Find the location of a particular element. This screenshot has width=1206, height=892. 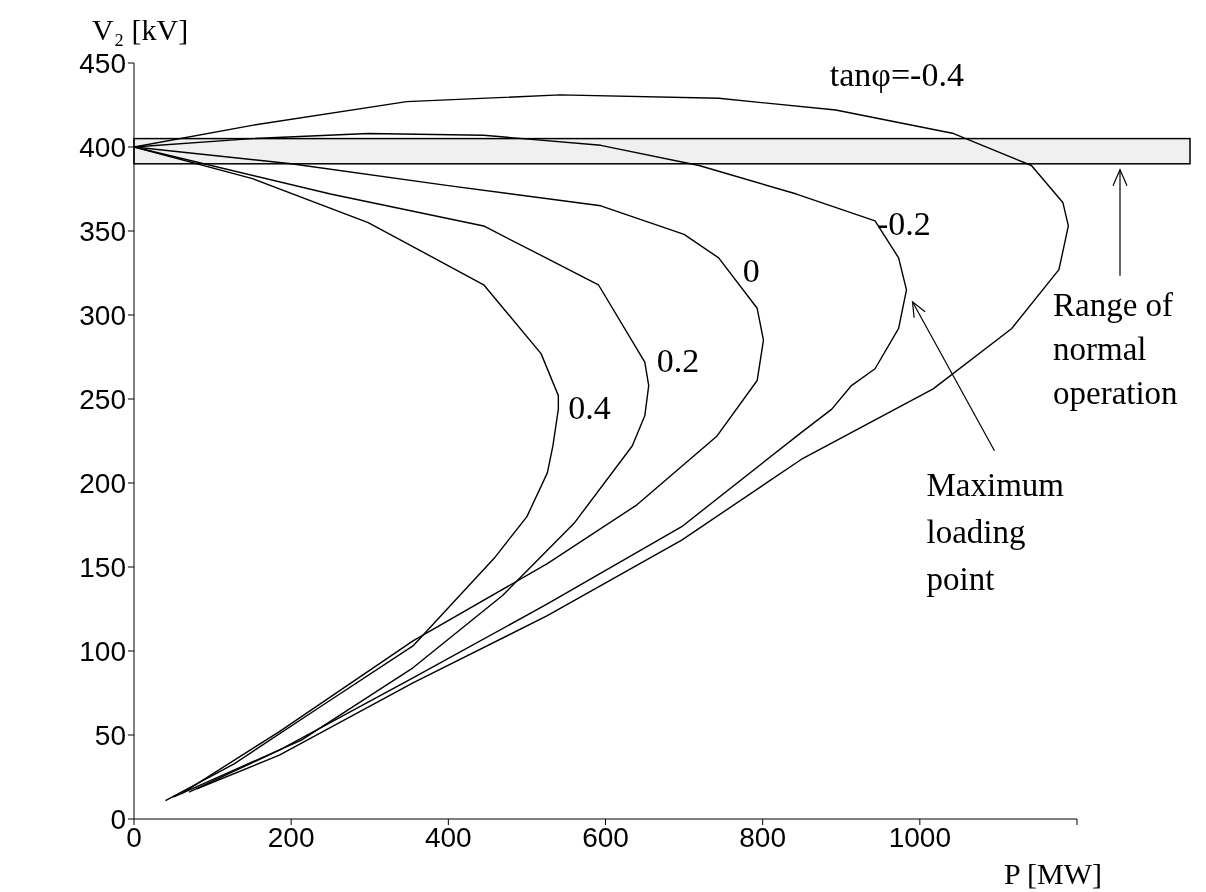

y-tick-label: 50 is located at coordinates (110, 735).